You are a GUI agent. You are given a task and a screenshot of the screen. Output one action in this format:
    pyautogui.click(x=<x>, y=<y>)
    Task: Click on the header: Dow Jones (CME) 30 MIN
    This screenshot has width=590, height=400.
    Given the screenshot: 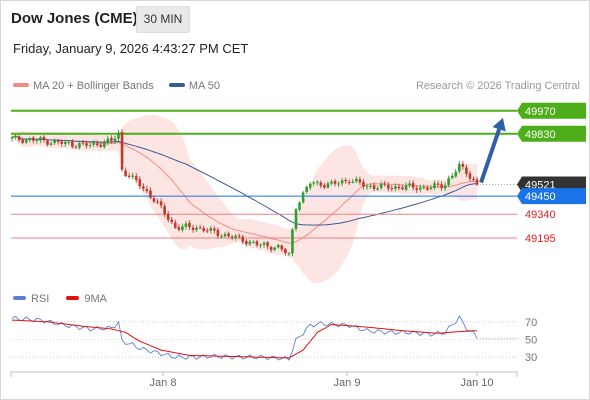 What is the action you would take?
    pyautogui.click(x=295, y=18)
    